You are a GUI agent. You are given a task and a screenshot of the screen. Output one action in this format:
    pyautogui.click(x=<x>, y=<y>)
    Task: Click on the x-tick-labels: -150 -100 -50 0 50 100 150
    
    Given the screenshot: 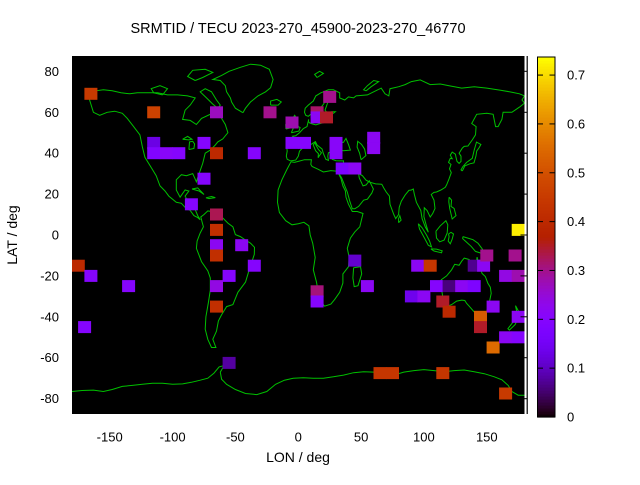 What is the action you would take?
    pyautogui.click(x=297, y=437)
    